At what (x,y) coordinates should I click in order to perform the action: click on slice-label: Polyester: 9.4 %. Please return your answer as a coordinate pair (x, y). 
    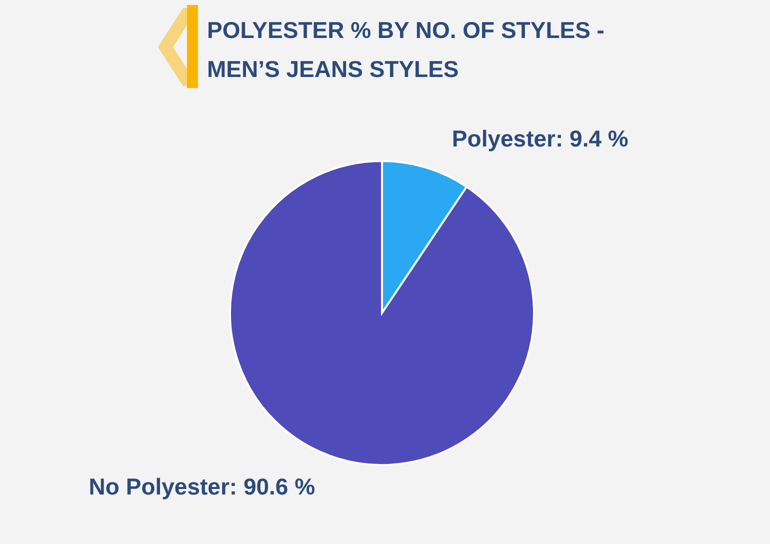
    Looking at the image, I should click on (540, 139).